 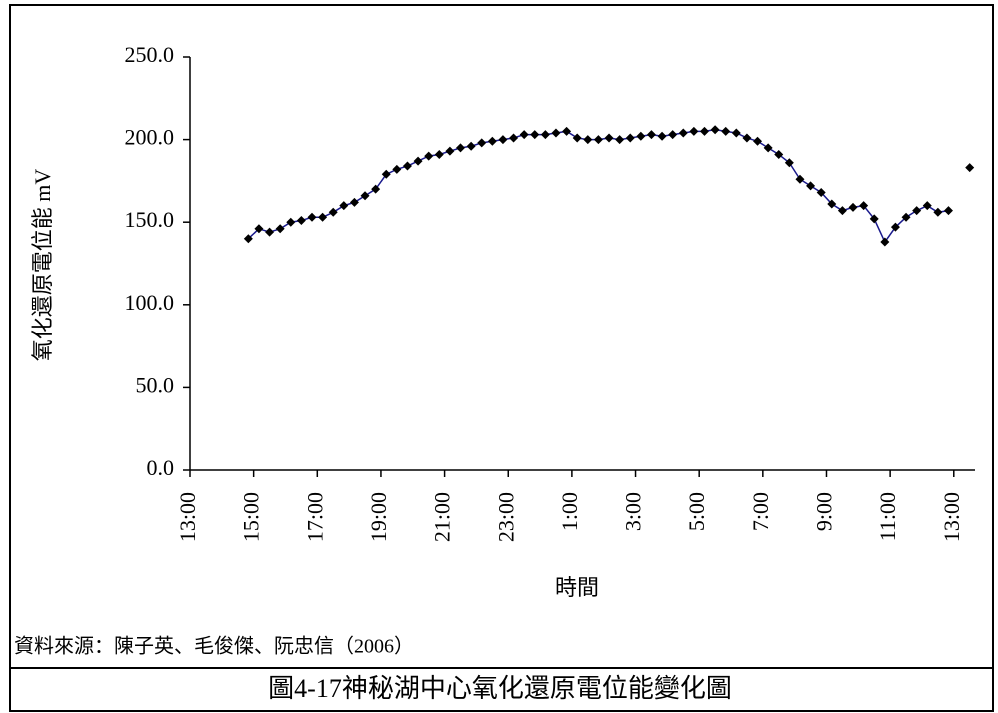 I want to click on x-tick-label: 21:00, so click(x=442, y=517).